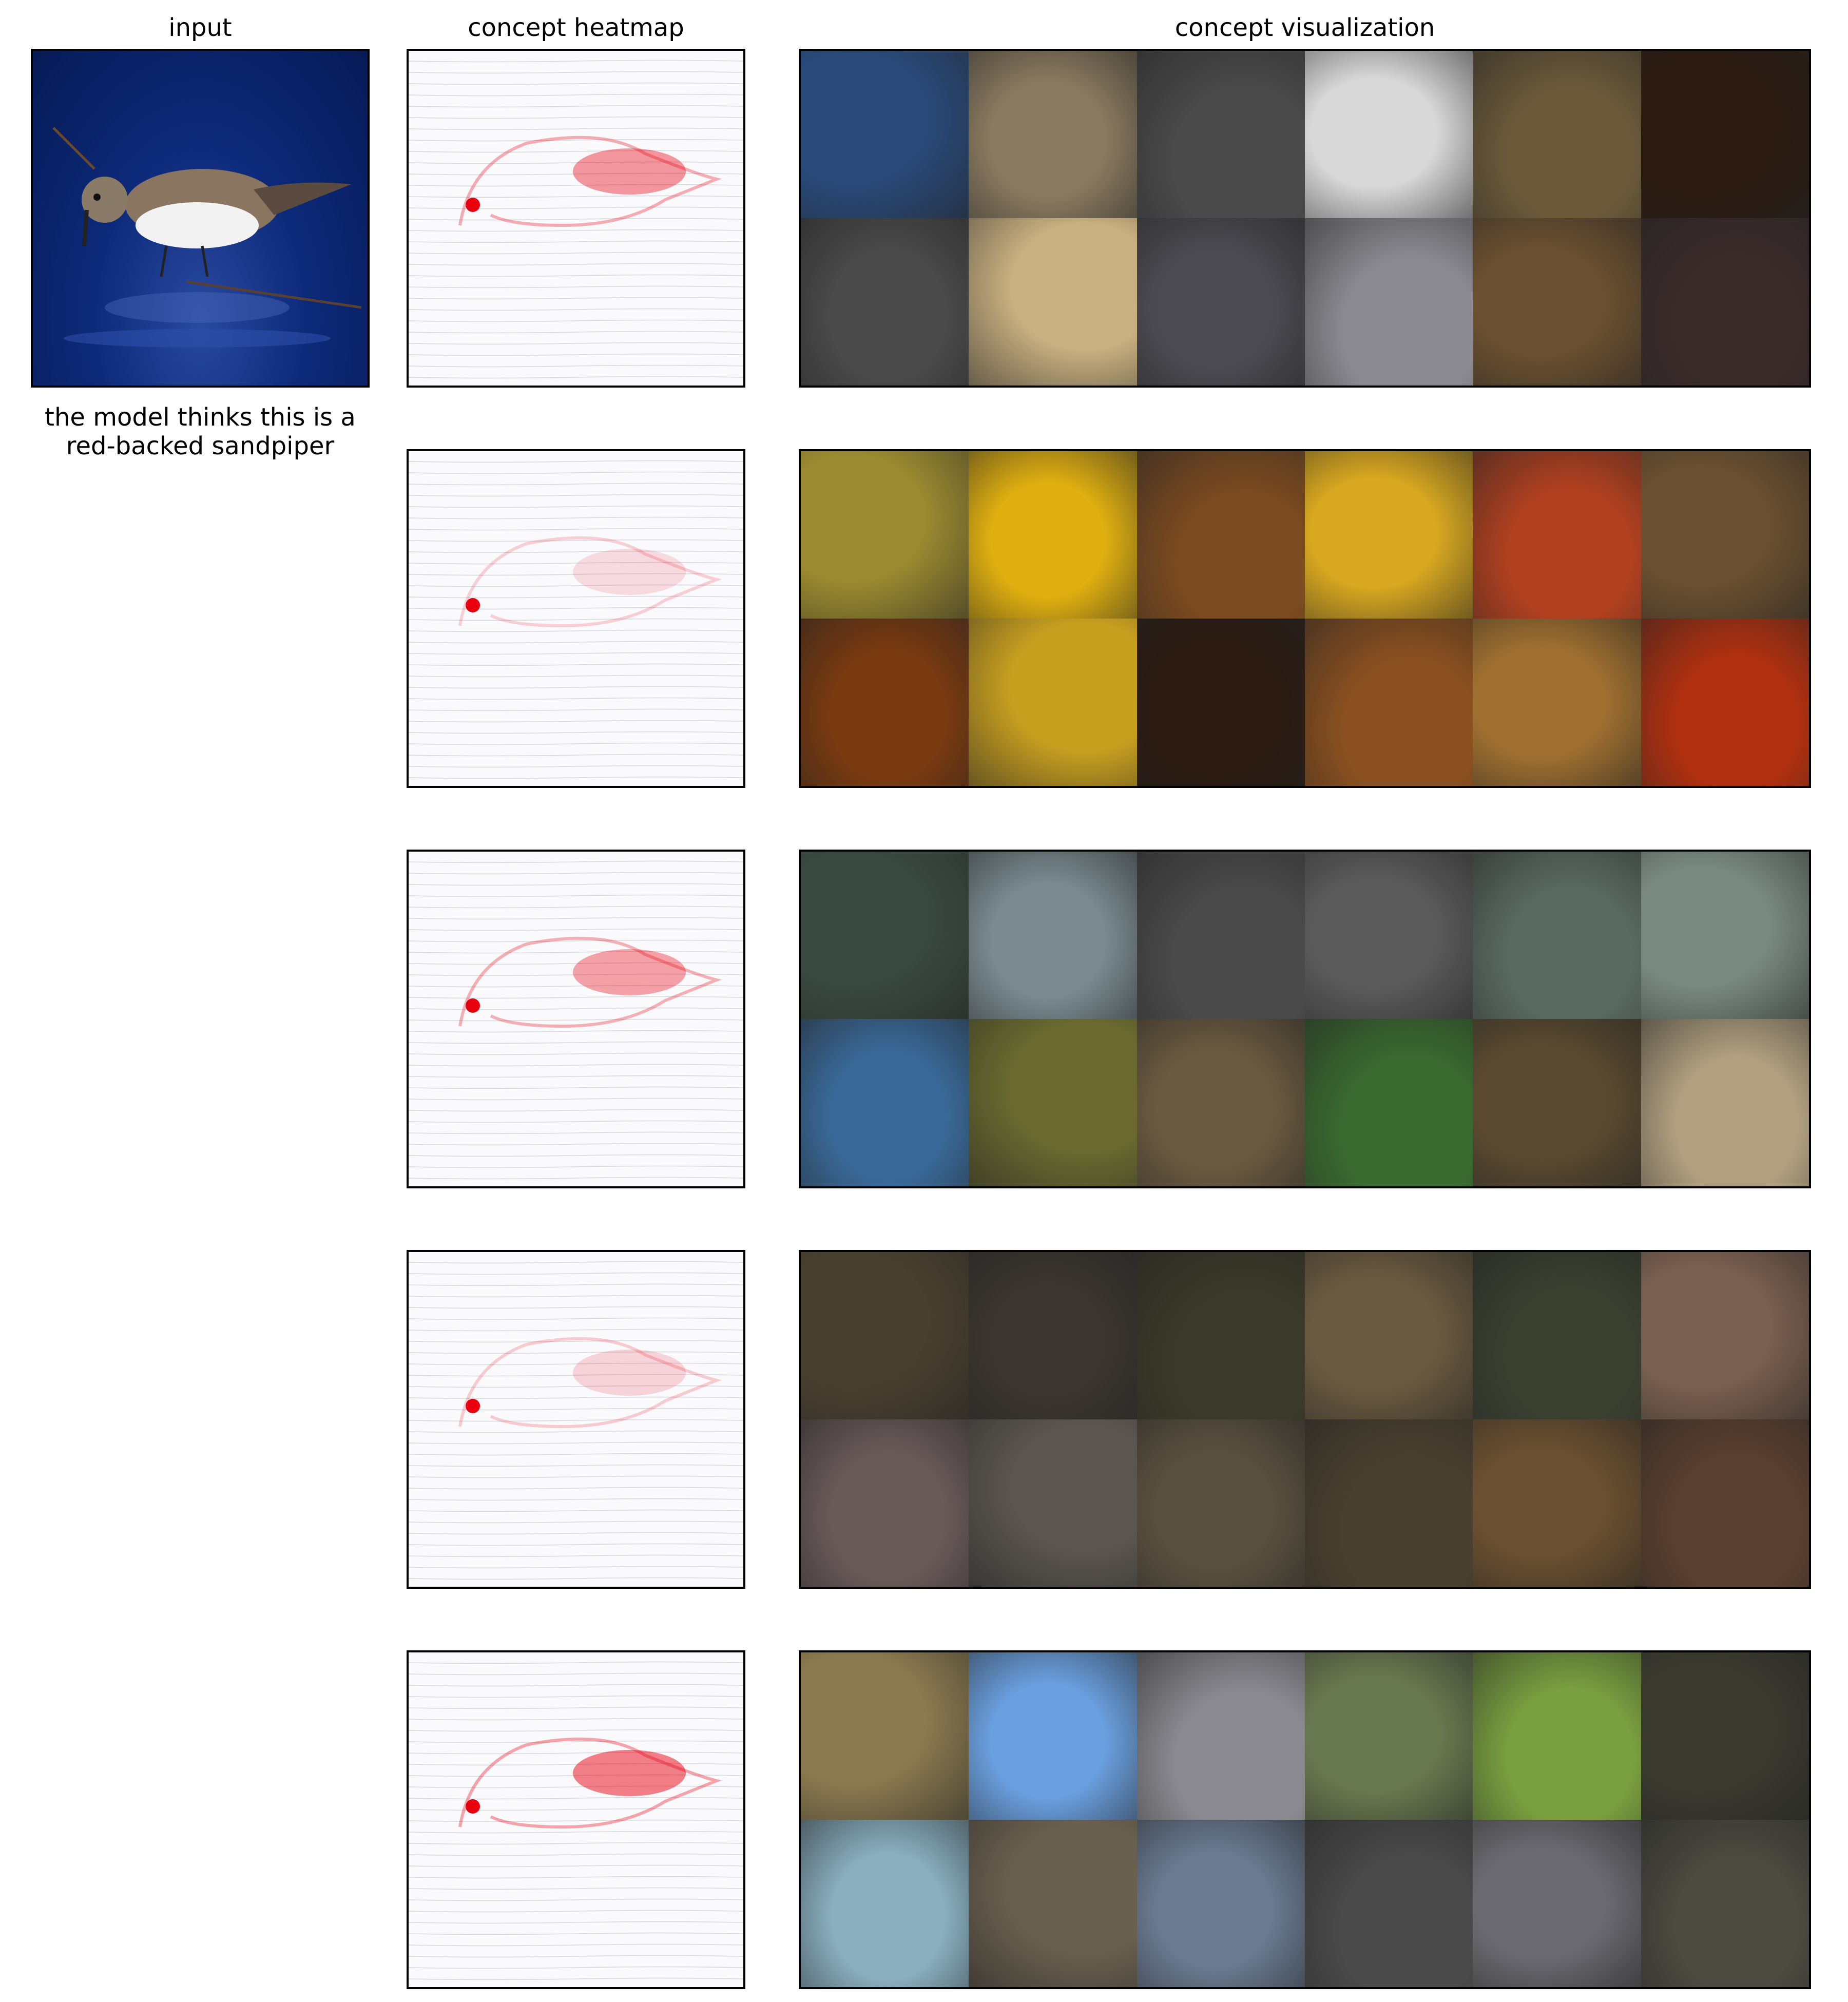 This screenshot has height=2002, width=1848. Describe the element at coordinates (1305, 27) in the screenshot. I see `visualization-column-title: concept visualization` at that location.